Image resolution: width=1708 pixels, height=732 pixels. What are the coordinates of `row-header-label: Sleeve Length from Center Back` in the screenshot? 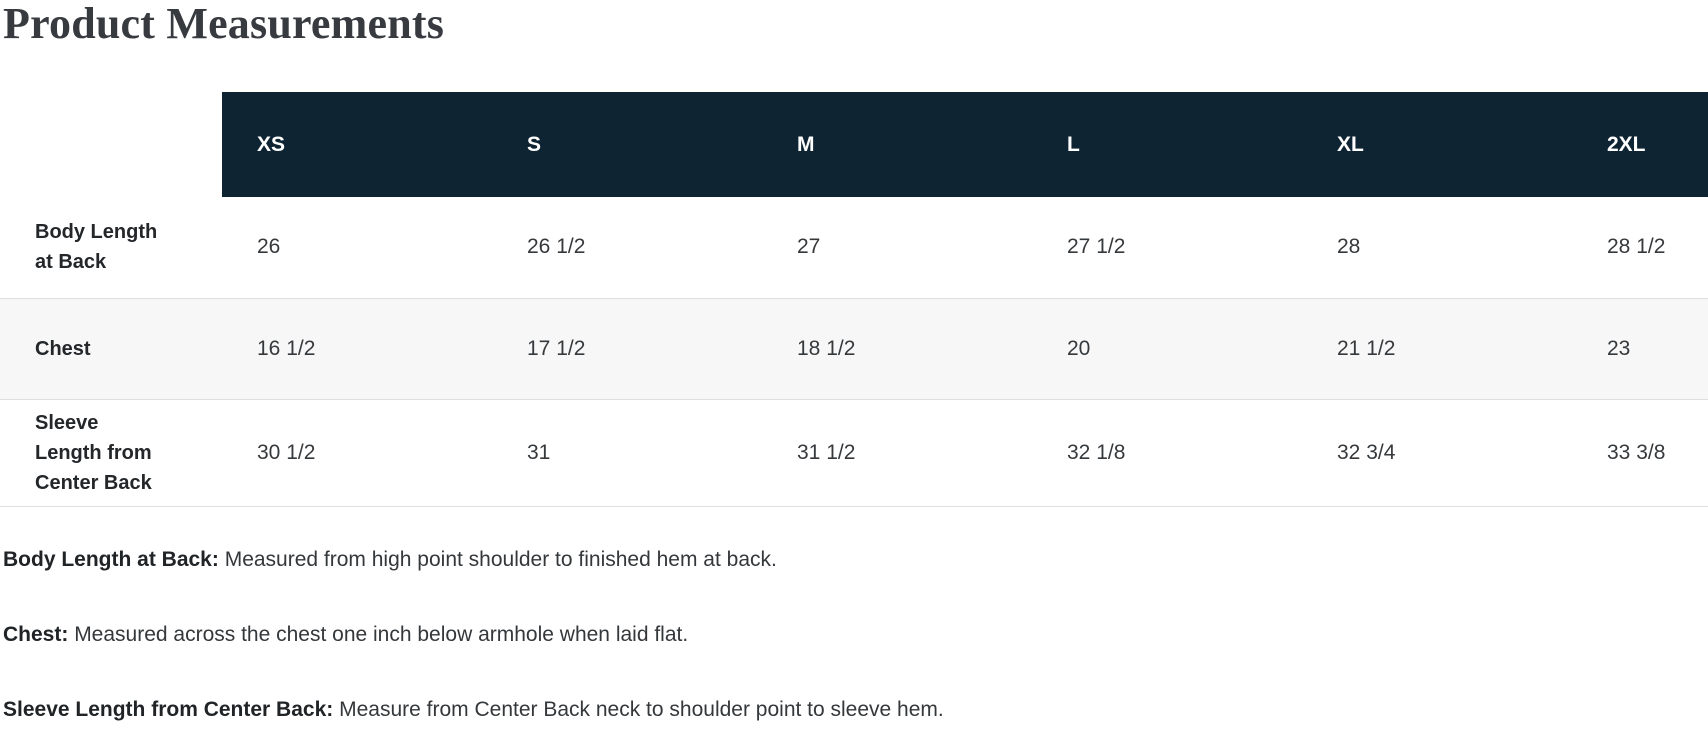 It's located at (93, 452).